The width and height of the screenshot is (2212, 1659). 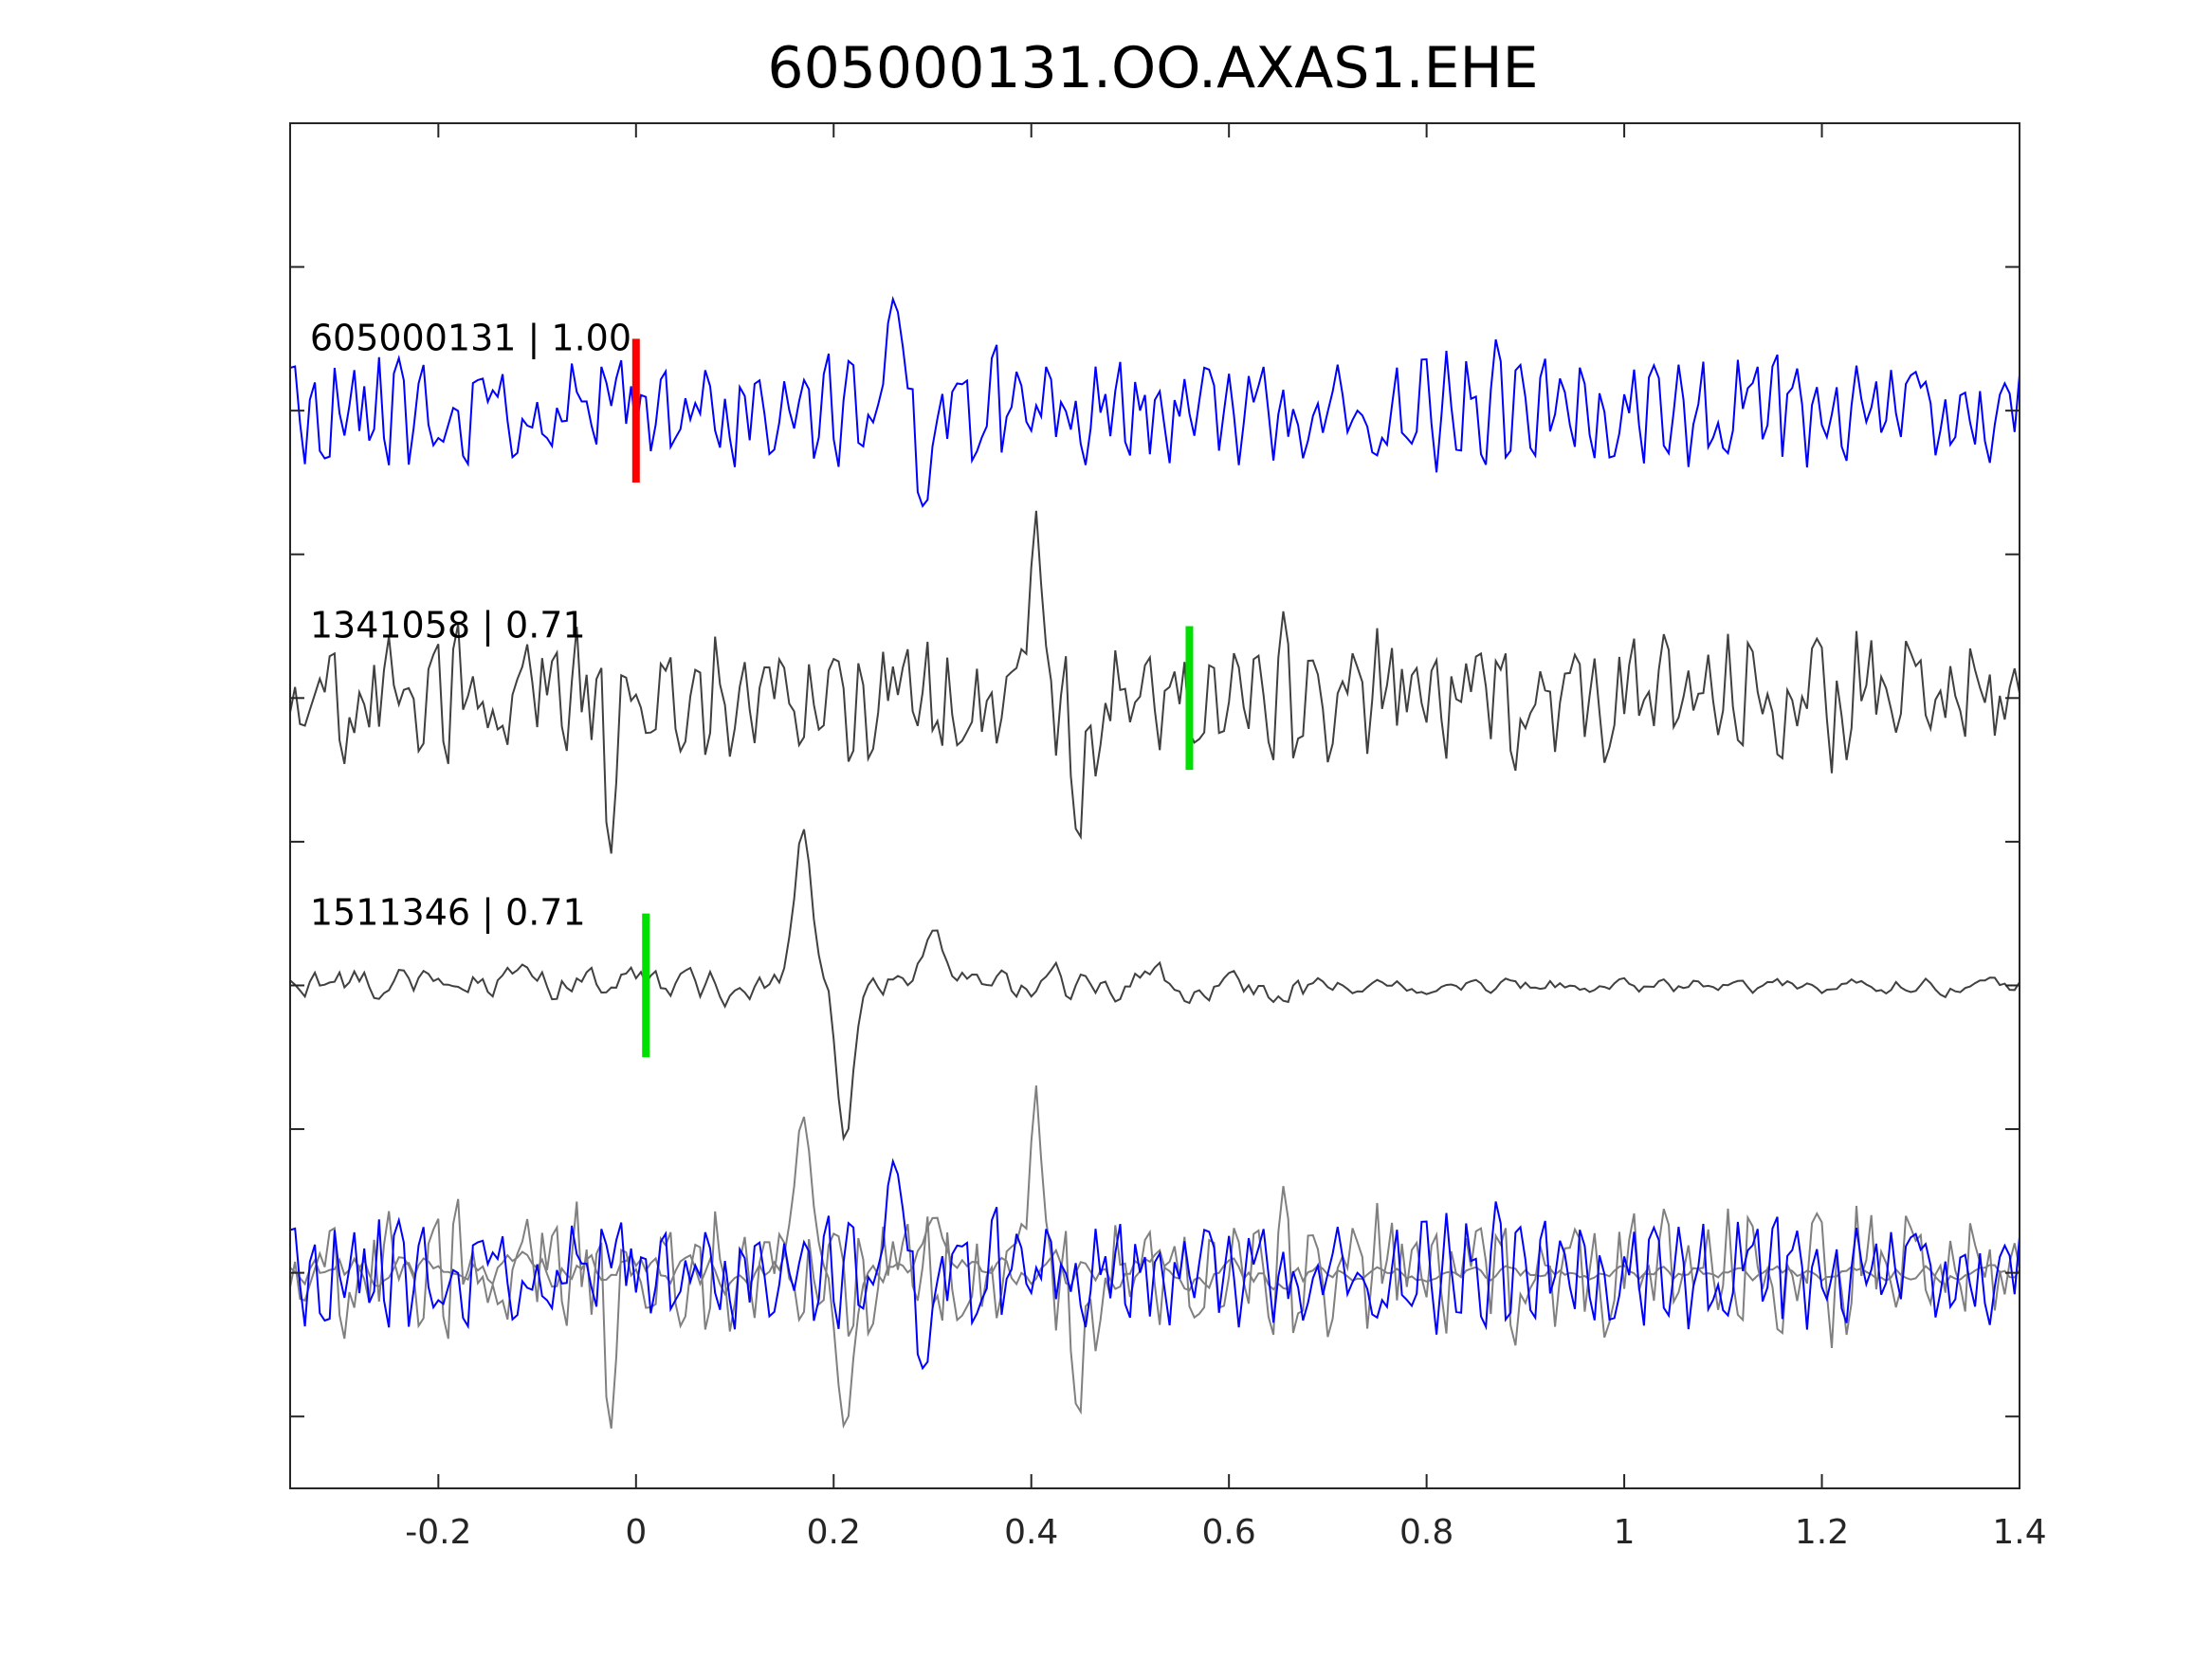 What do you see at coordinates (1625, 1532) in the screenshot?
I see `x-tick-label: 1` at bounding box center [1625, 1532].